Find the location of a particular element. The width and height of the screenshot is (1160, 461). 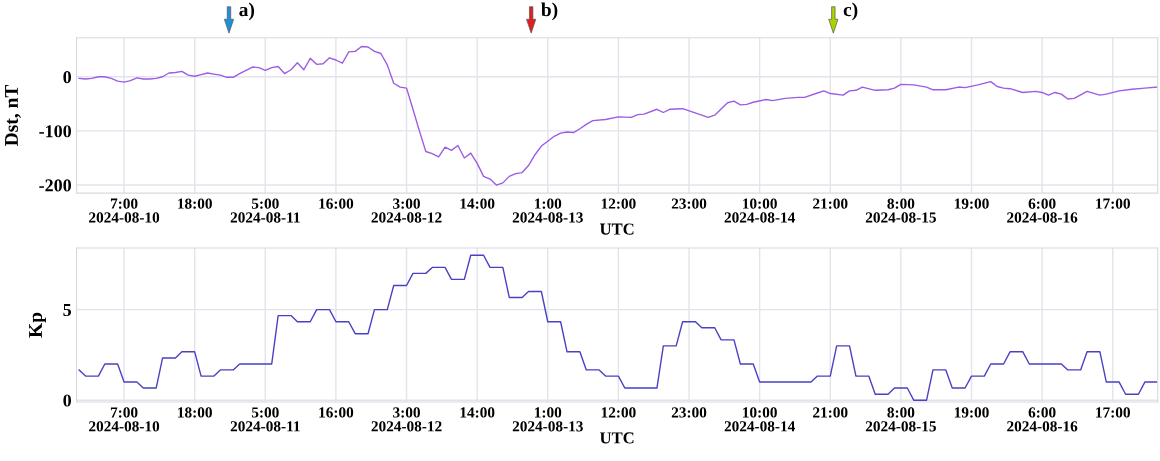

y-axis-title: Dst, nT is located at coordinates (13, 115).